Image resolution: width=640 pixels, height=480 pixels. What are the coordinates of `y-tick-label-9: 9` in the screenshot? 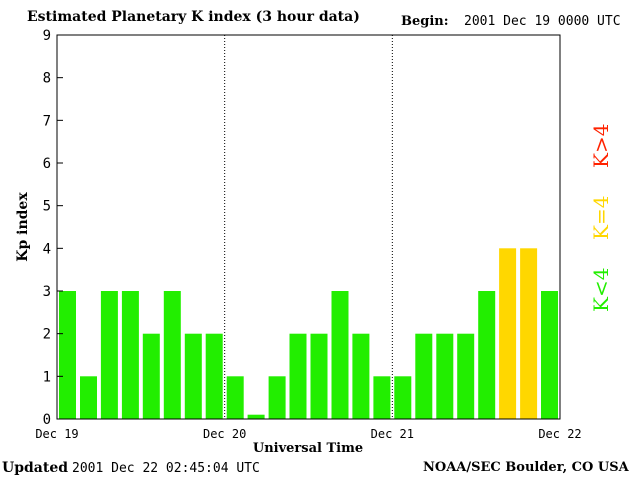 It's located at (47, 36).